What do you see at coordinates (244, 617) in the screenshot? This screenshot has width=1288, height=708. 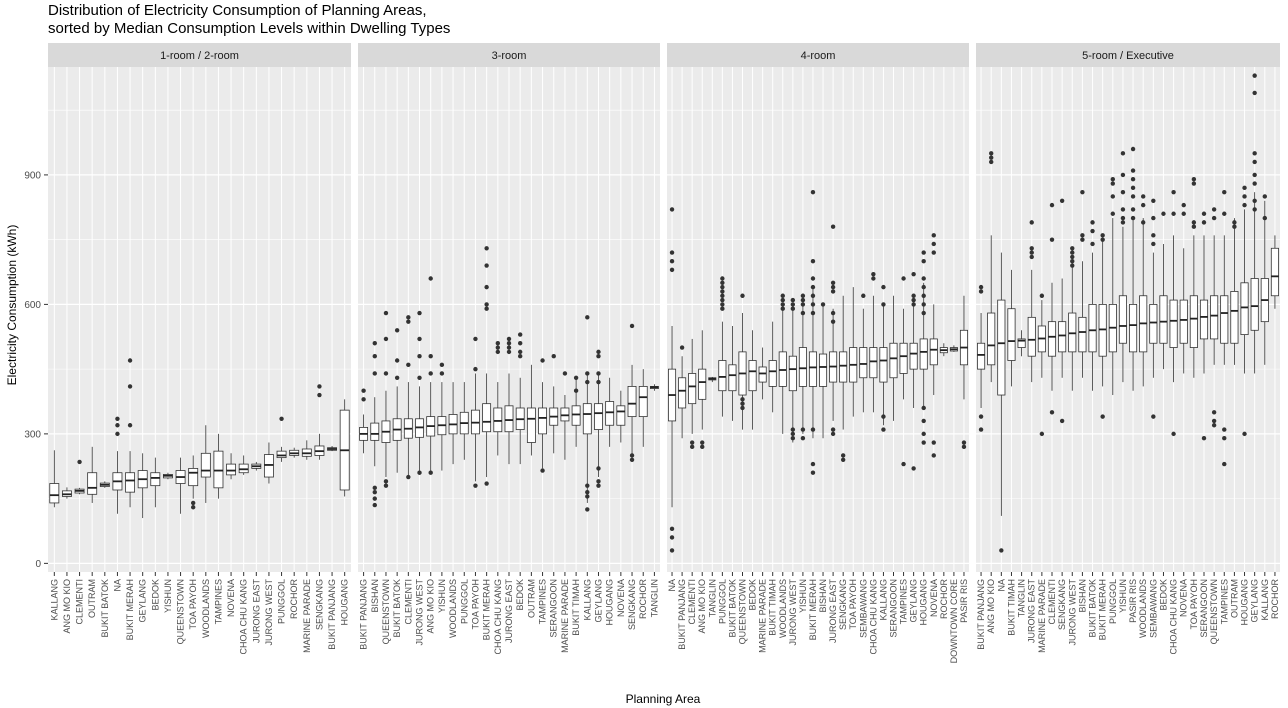 I see `x-tick-label: CHOA CHU KANG` at bounding box center [244, 617].